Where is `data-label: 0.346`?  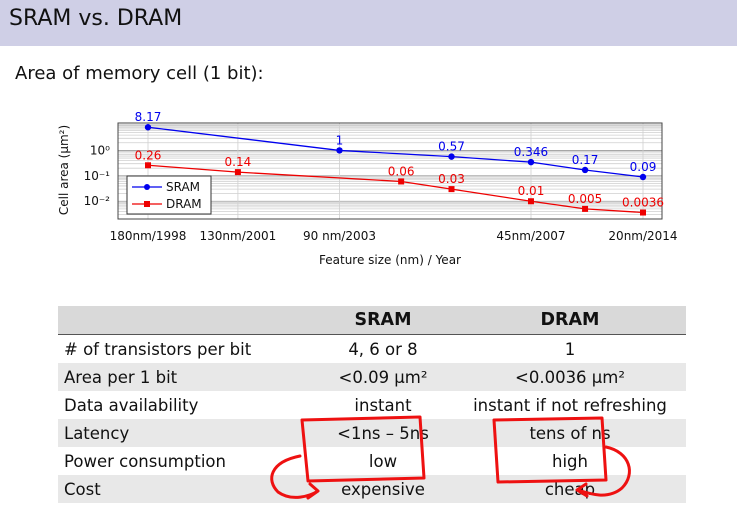 data-label: 0.346 is located at coordinates (531, 152).